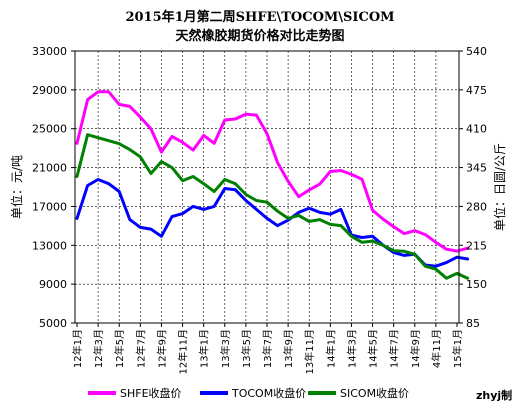 The width and height of the screenshot is (521, 420). I want to click on x-tick-label: 14年7月, so click(394, 348).